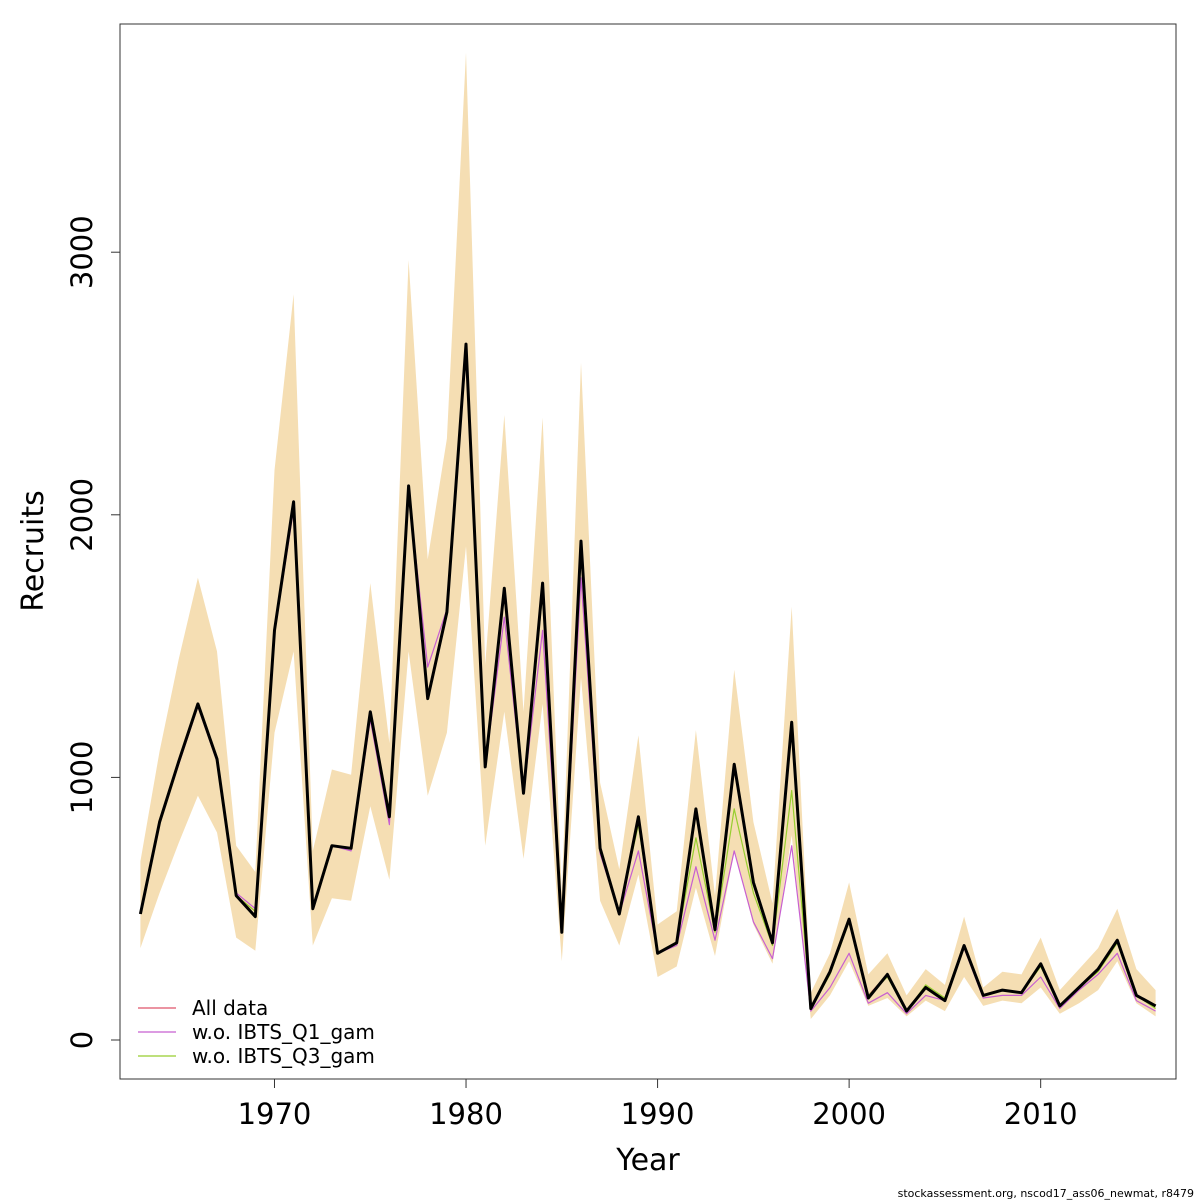  Describe the element at coordinates (82, 515) in the screenshot. I see `y-tick-label: 2000` at that location.